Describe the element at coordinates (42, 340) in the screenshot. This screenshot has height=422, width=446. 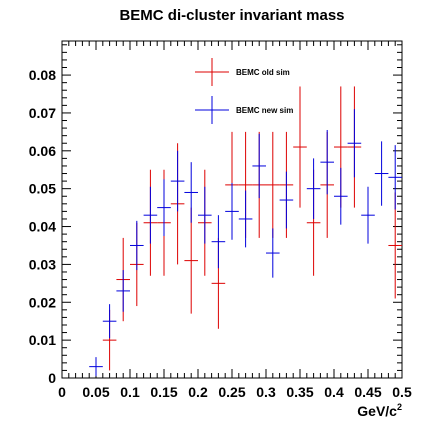
I see `y-tick-label: 0.01` at that location.